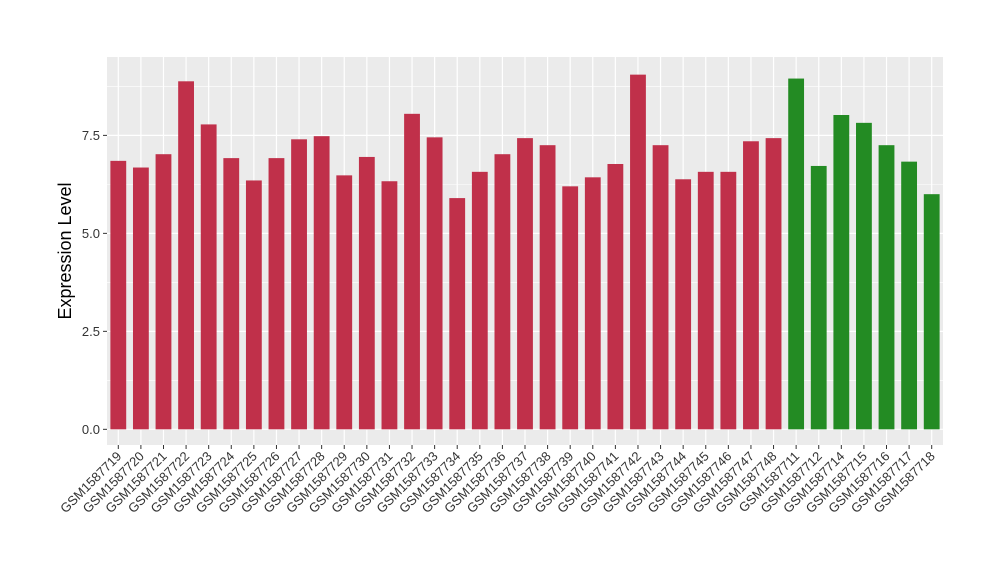 The width and height of the screenshot is (1000, 580). What do you see at coordinates (366, 293) in the screenshot?
I see `bar-GSM1587730` at bounding box center [366, 293].